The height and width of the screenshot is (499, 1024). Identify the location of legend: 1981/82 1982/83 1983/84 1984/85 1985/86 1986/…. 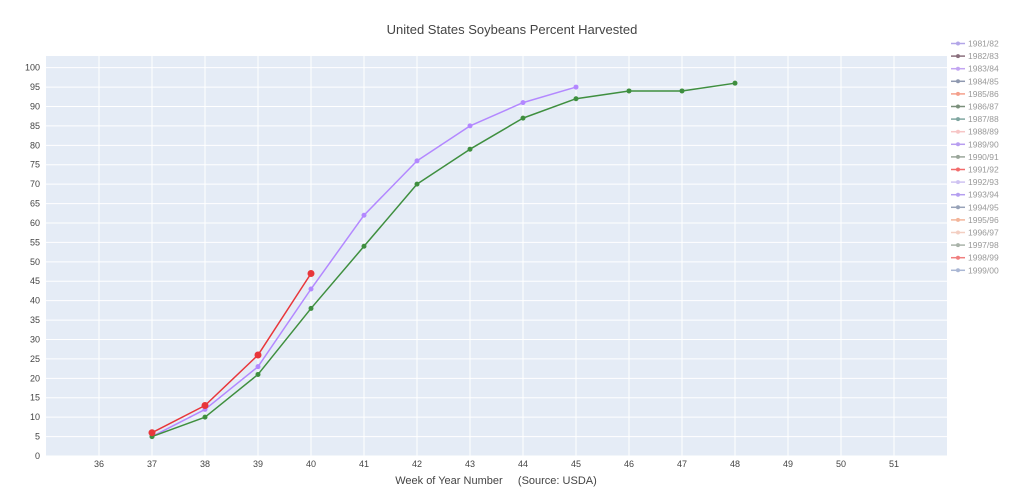
(975, 157).